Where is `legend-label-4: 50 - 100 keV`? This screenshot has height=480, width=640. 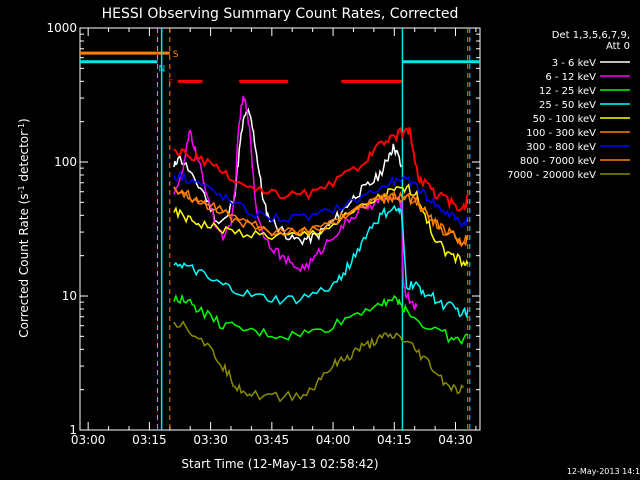
legend-label-4: 50 - 100 keV is located at coordinates (565, 119).